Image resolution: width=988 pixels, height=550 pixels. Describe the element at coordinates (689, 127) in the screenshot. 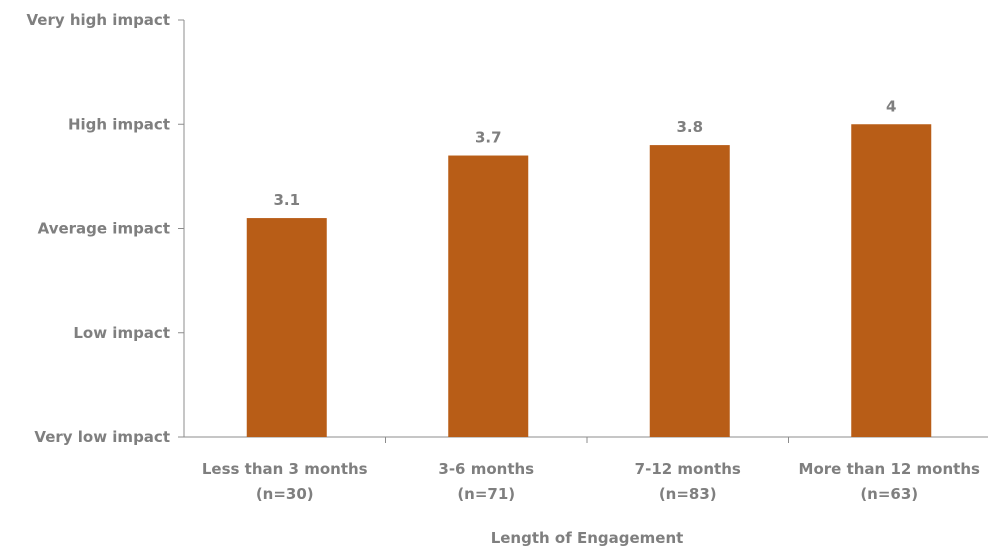

I see `data-label: 3.8` at that location.